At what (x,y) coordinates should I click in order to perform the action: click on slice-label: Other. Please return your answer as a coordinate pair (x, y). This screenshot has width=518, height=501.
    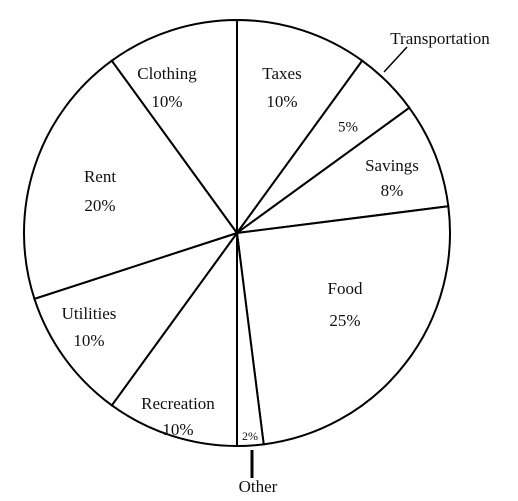
    Looking at the image, I should click on (258, 486).